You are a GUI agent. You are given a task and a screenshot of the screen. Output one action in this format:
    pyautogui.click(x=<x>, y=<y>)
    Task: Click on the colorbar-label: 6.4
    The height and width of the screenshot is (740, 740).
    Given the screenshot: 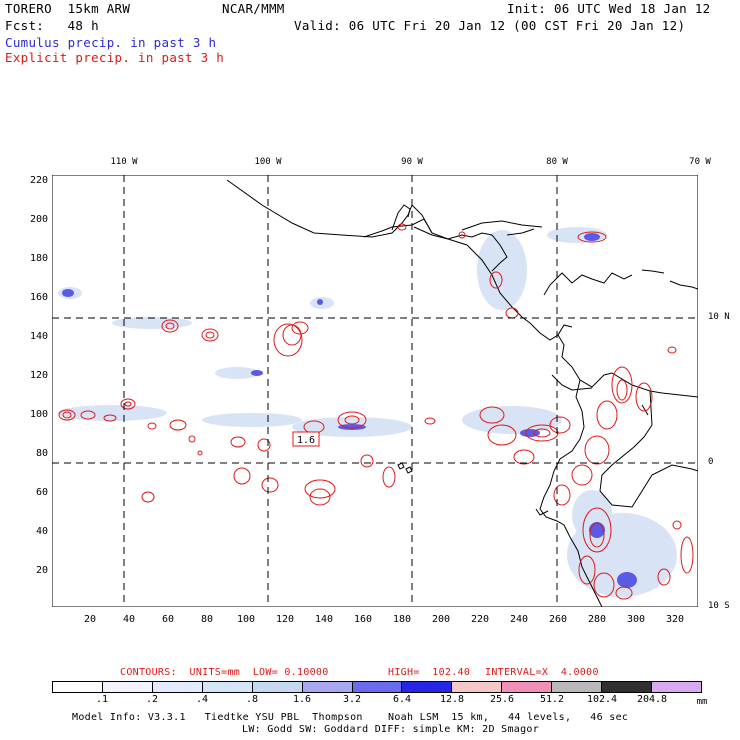 What is the action you would take?
    pyautogui.click(x=402, y=699)
    